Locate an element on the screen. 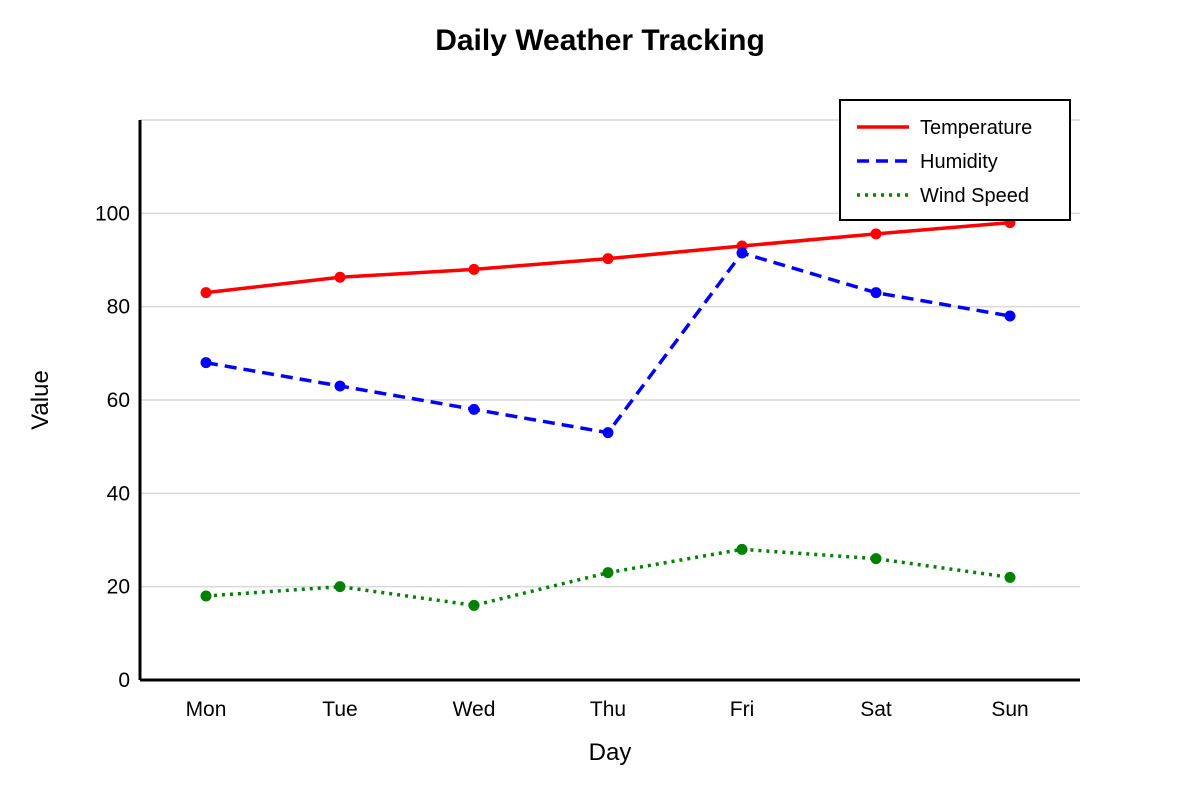  series-temperature is located at coordinates (608, 258).